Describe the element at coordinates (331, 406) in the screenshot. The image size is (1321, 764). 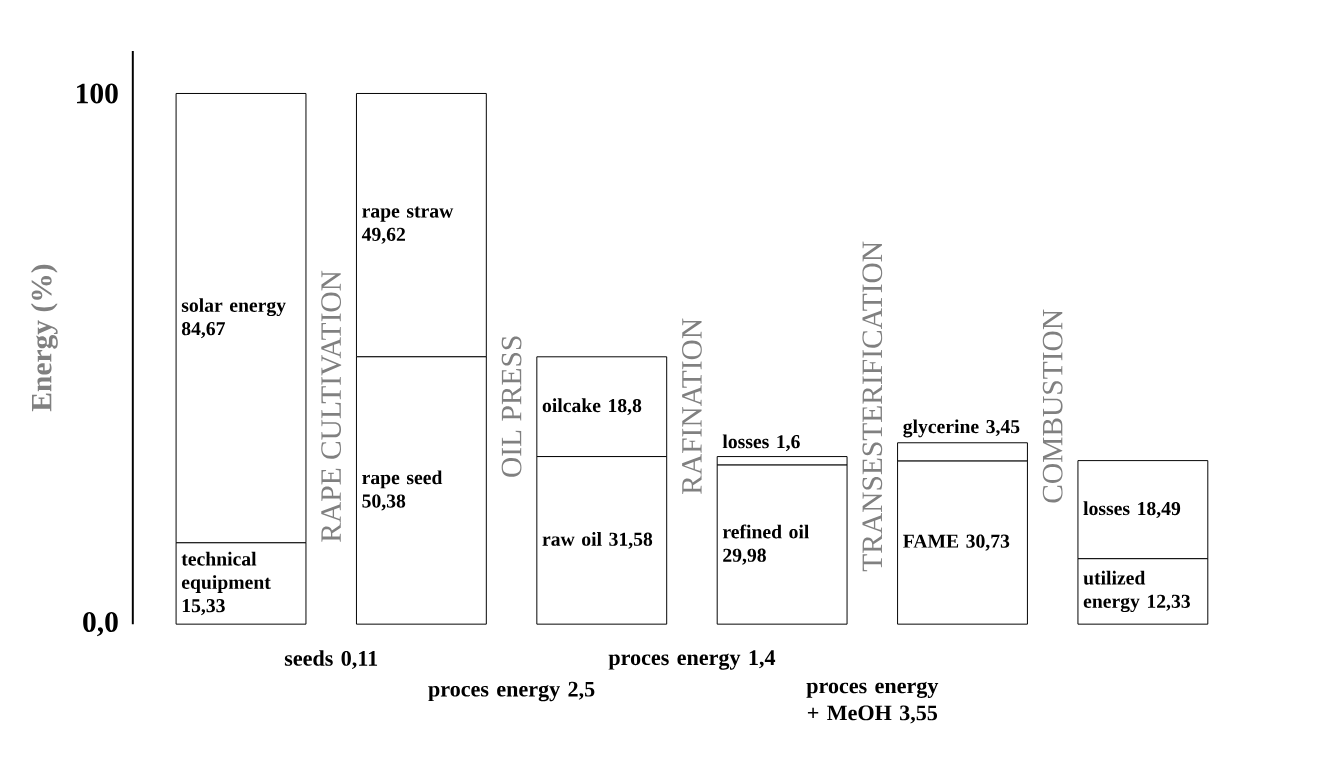
I see `annotation: RAPE CULTIVATION` at that location.